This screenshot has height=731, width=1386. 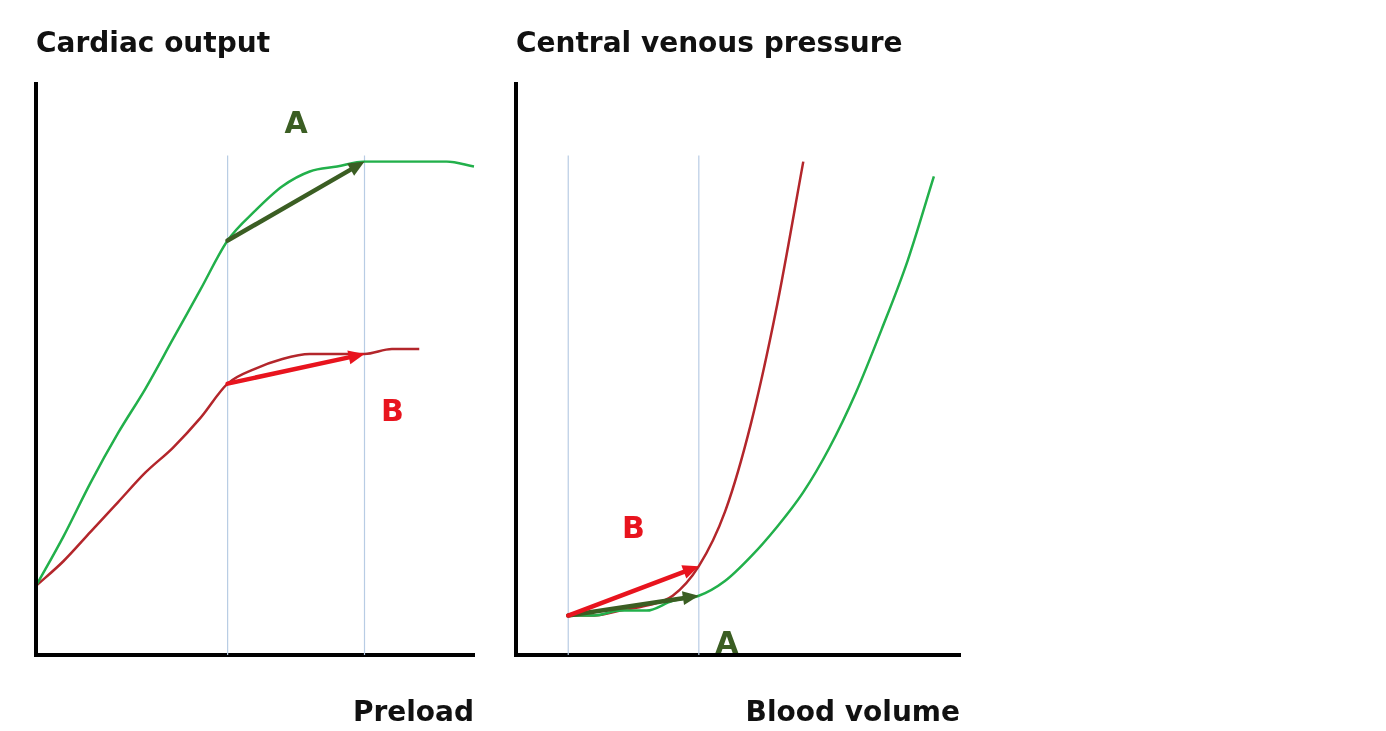 What do you see at coordinates (727, 643) in the screenshot?
I see `annotation: A` at bounding box center [727, 643].